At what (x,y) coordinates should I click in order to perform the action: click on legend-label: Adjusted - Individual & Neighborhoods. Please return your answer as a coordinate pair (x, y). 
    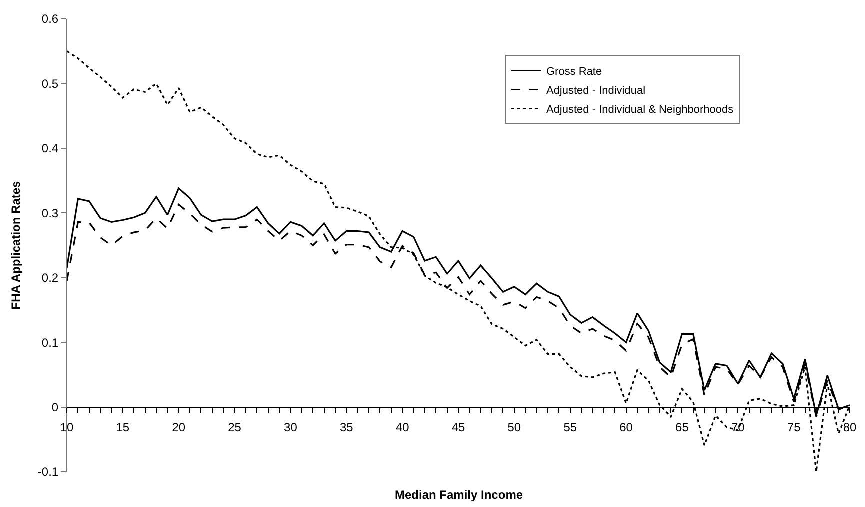
    Looking at the image, I should click on (640, 110).